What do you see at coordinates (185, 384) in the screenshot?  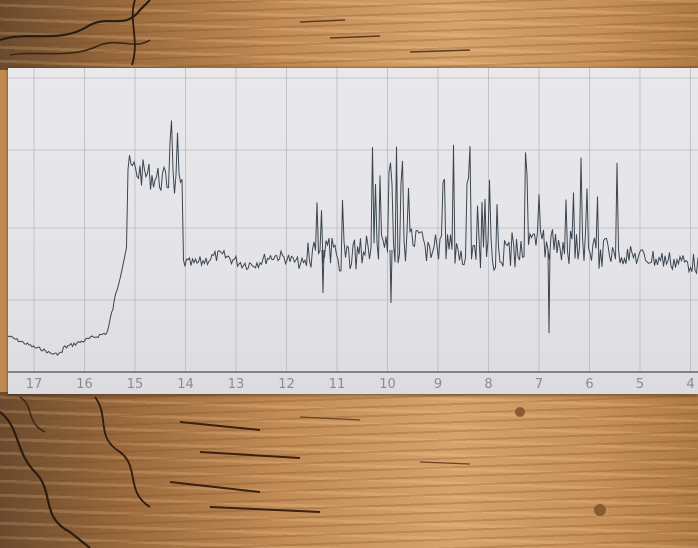 I see `scale-label: 14` at bounding box center [185, 384].